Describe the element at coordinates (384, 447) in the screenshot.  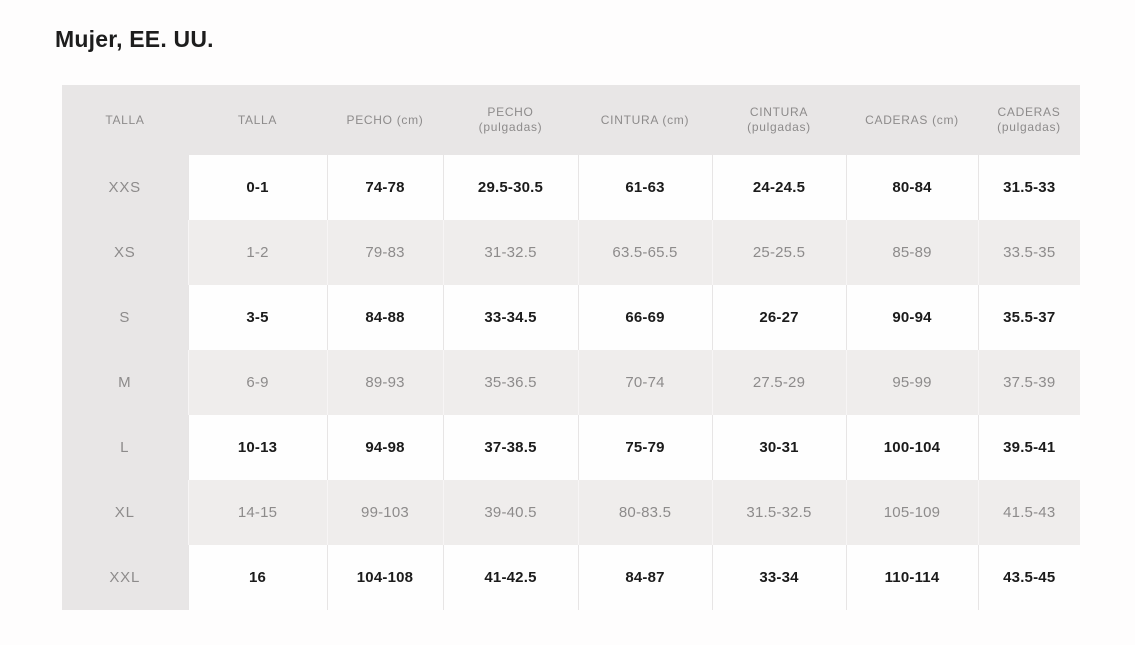
I see `size-value-cell: 94-98` at that location.